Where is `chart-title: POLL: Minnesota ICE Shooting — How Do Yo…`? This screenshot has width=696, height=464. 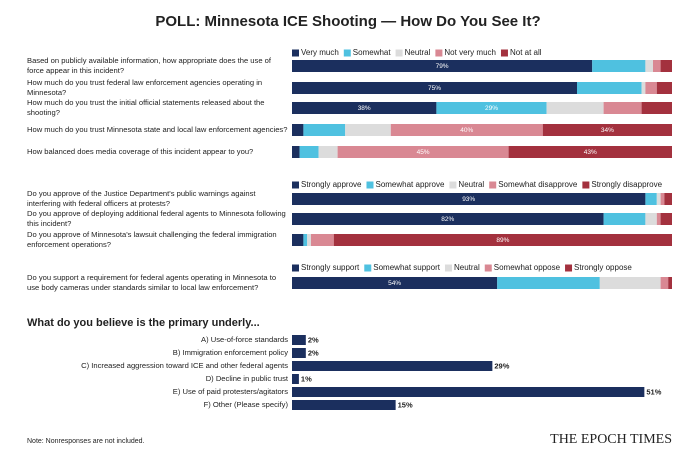
chart-title: POLL: Minnesota ICE Shooting — How Do Yo… is located at coordinates (347, 21).